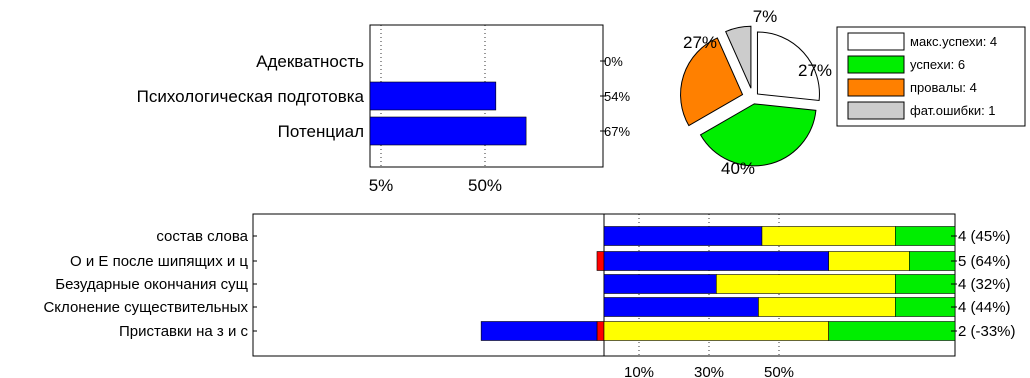 This screenshot has height=378, width=1030. I want to click on value-label: 67%, so click(617, 131).